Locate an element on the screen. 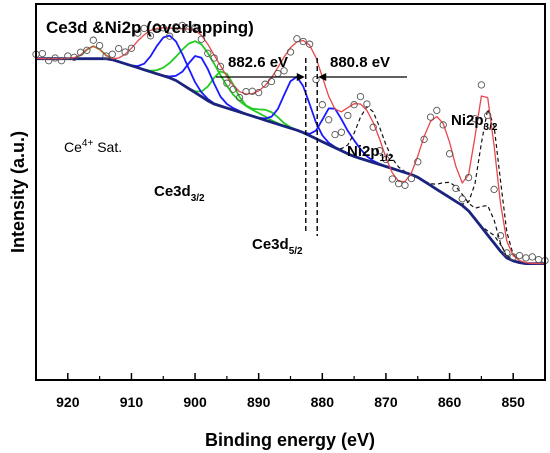  ann-ce3d-52-base: Ce3d is located at coordinates (270, 244).